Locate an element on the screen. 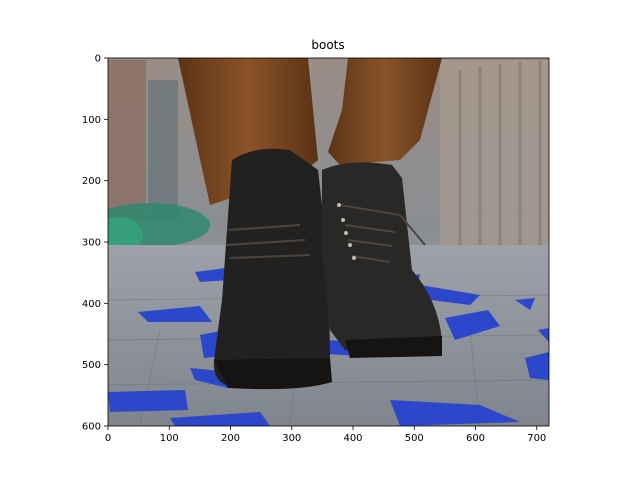  y-tick-label: 500 is located at coordinates (91, 365).